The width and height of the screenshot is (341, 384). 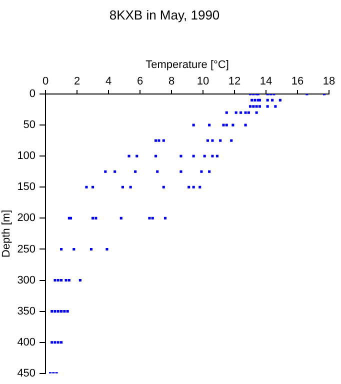 What do you see at coordinates (26, 249) in the screenshot?
I see `y-tick-label: 250` at bounding box center [26, 249].